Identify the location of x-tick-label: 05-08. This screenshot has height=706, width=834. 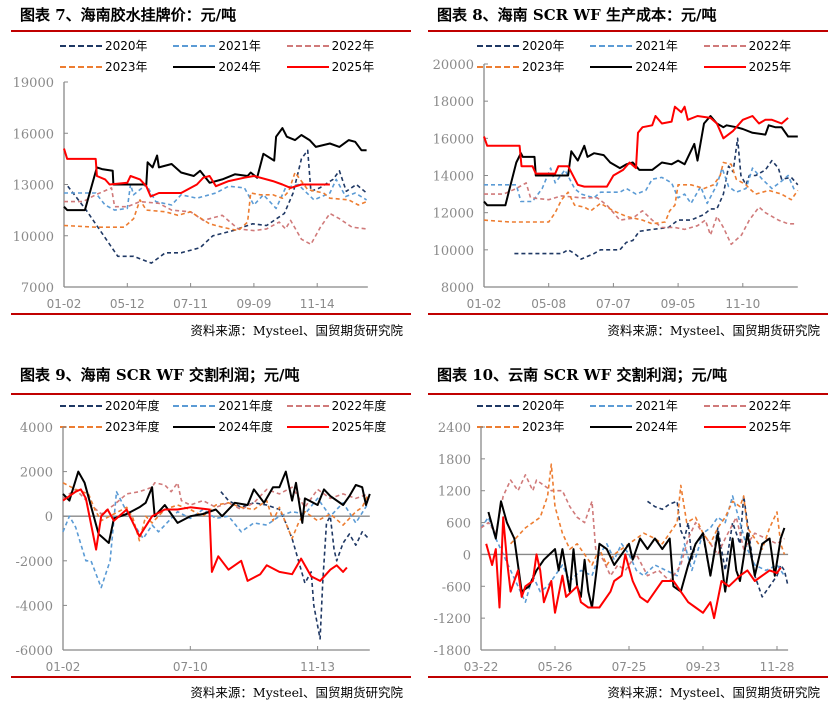
(548, 304).